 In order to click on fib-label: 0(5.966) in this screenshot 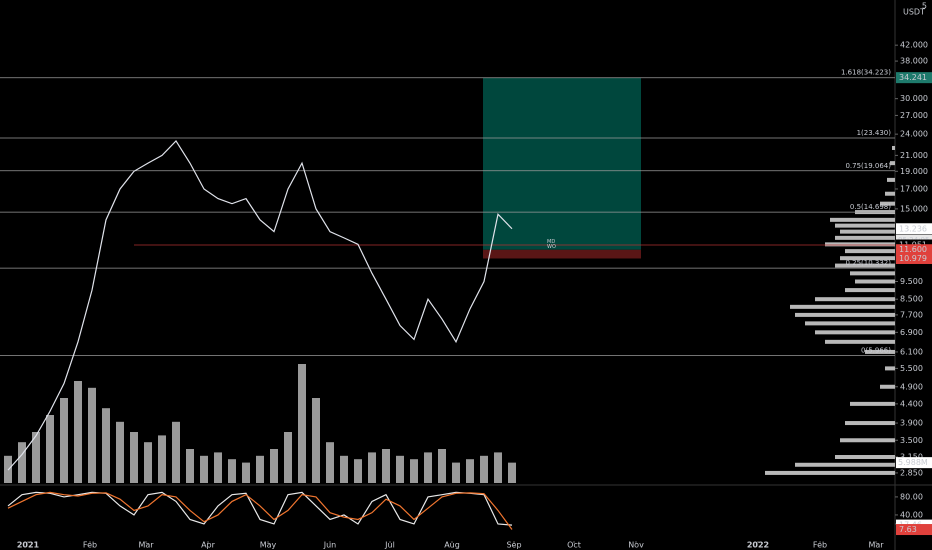, I will do `click(876, 350)`.